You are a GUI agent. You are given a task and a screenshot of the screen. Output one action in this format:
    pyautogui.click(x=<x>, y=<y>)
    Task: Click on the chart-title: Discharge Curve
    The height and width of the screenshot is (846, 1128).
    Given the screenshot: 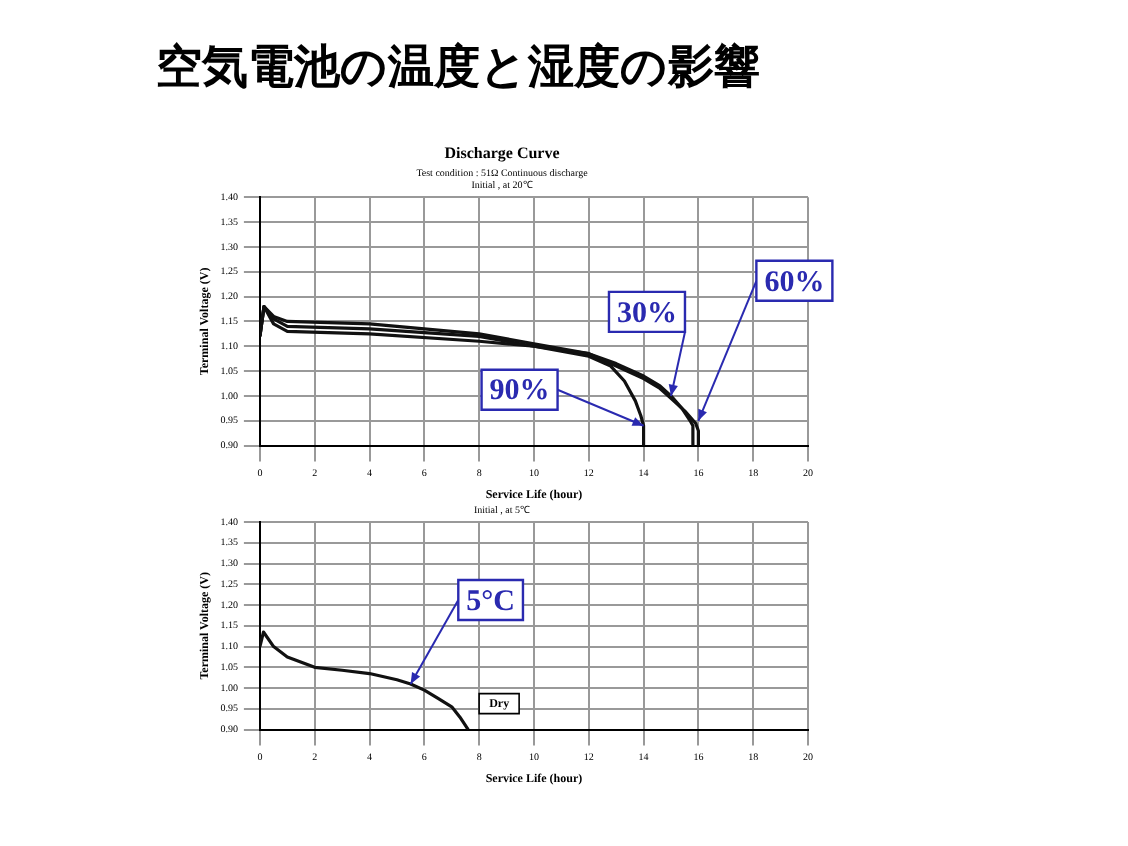 What is the action you would take?
    pyautogui.click(x=502, y=152)
    